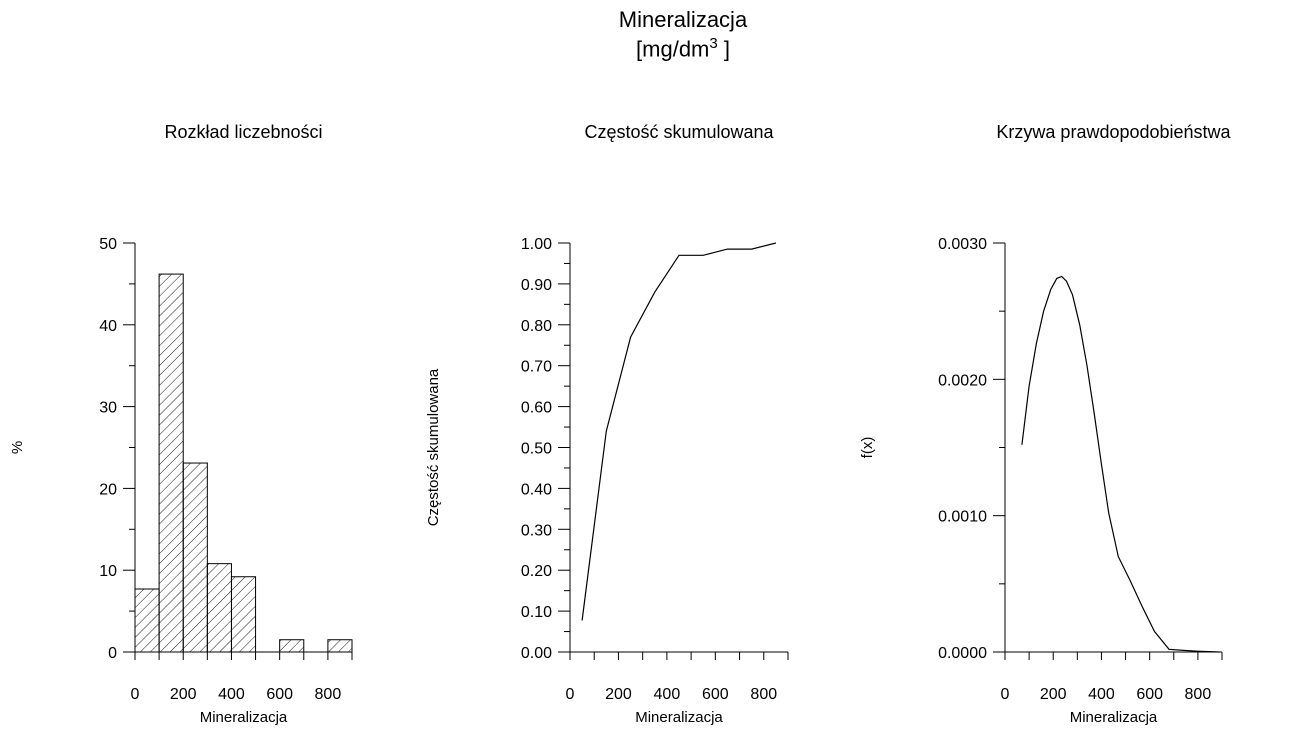 This screenshot has height=729, width=1296. What do you see at coordinates (536, 489) in the screenshot?
I see `y-tick-label: 0.40` at bounding box center [536, 489].